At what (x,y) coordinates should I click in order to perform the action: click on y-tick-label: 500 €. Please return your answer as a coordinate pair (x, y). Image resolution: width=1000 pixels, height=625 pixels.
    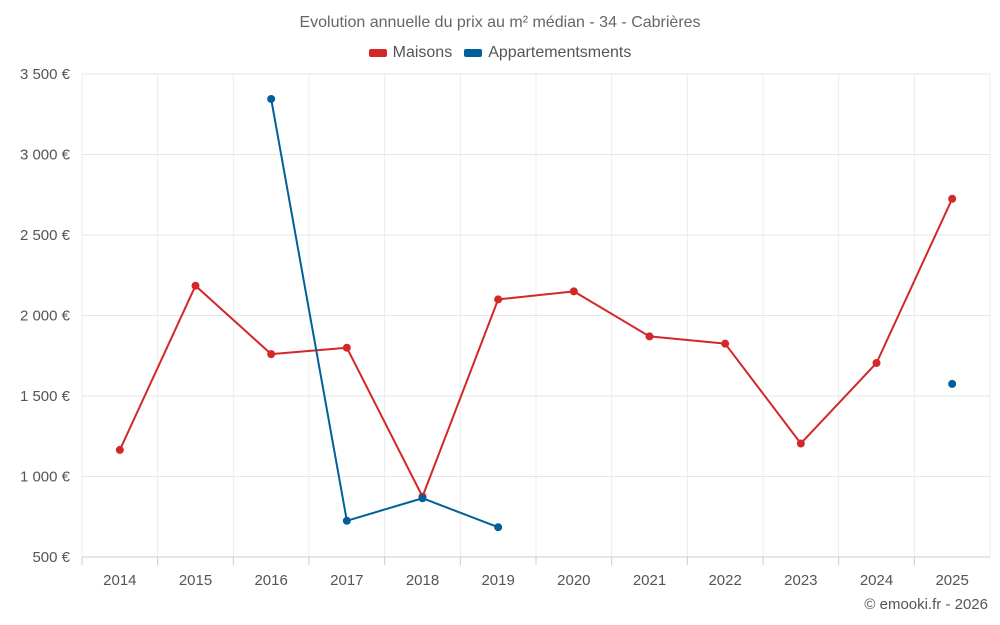
    Looking at the image, I should click on (51, 557).